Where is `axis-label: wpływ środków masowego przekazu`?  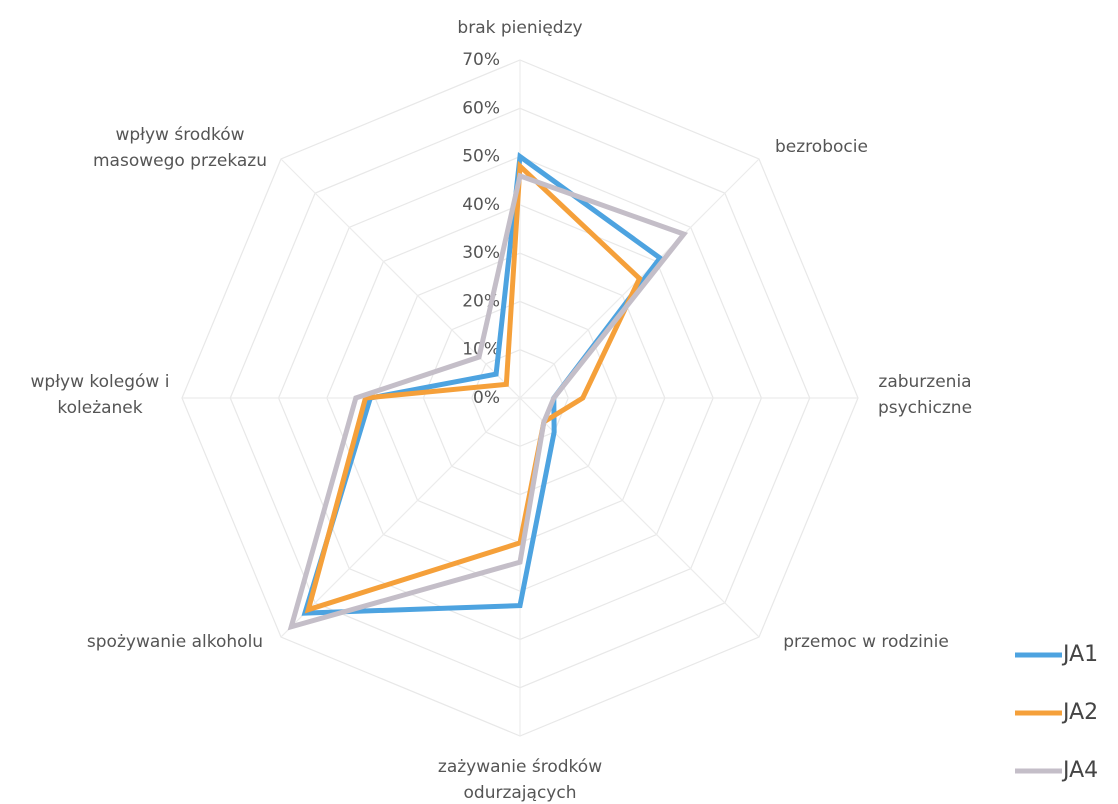 axis-label: wpływ środków masowego przekazu is located at coordinates (180, 148).